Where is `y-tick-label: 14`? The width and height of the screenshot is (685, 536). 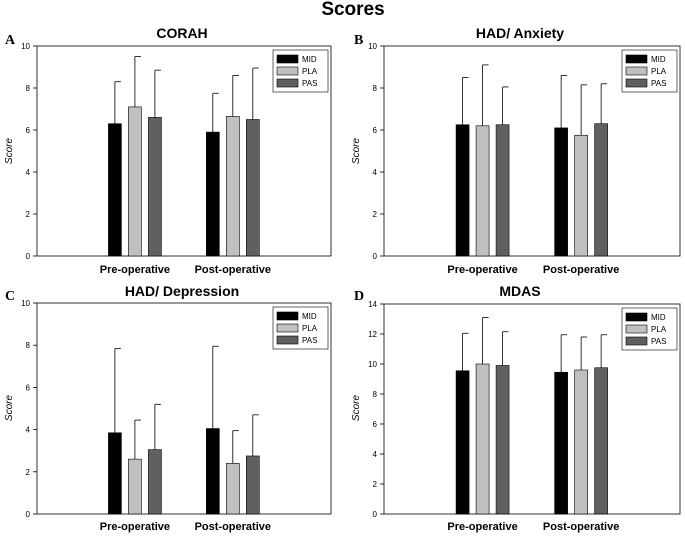 y-tick-label: 14 is located at coordinates (372, 304).